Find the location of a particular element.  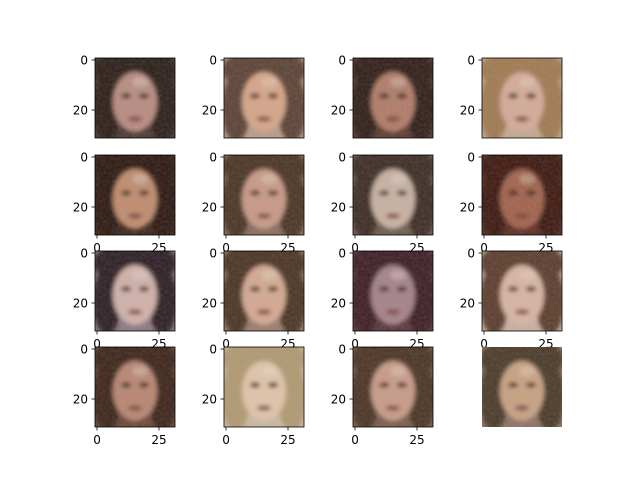

subplot-14: 0 20 0 25 is located at coordinates (253, 395).